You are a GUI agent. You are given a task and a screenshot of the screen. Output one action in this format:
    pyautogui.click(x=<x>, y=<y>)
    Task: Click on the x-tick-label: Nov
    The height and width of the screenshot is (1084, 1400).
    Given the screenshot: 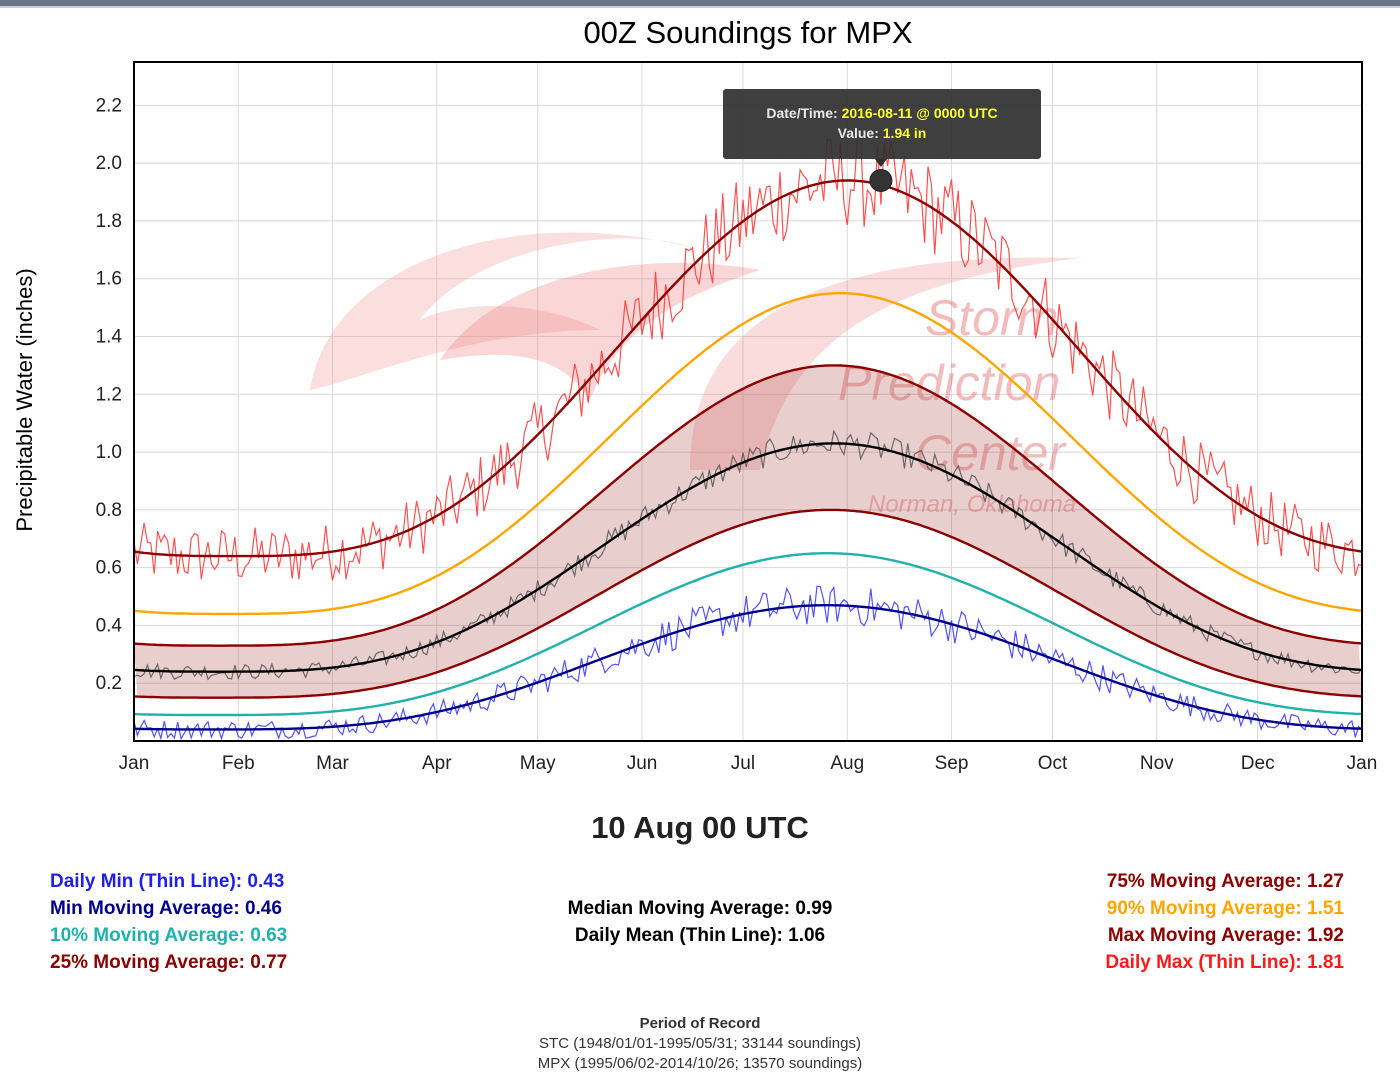 What is the action you would take?
    pyautogui.click(x=1157, y=763)
    